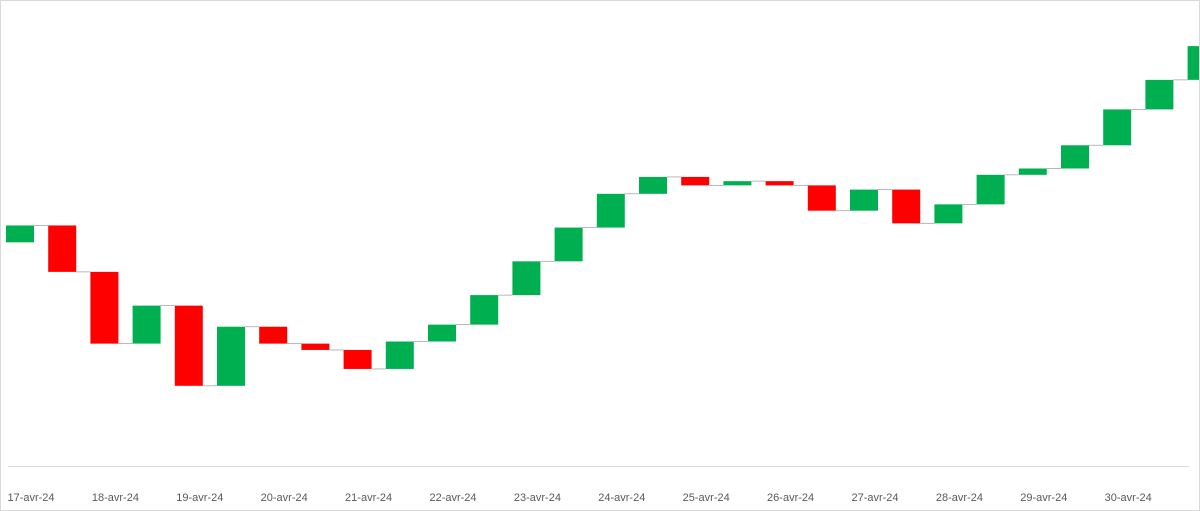 The image size is (1200, 511). What do you see at coordinates (537, 498) in the screenshot?
I see `x-tick-label: 23-avr-24` at bounding box center [537, 498].